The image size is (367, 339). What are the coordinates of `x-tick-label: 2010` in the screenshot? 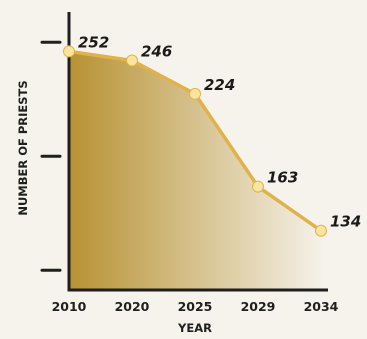 It's located at (69, 306).